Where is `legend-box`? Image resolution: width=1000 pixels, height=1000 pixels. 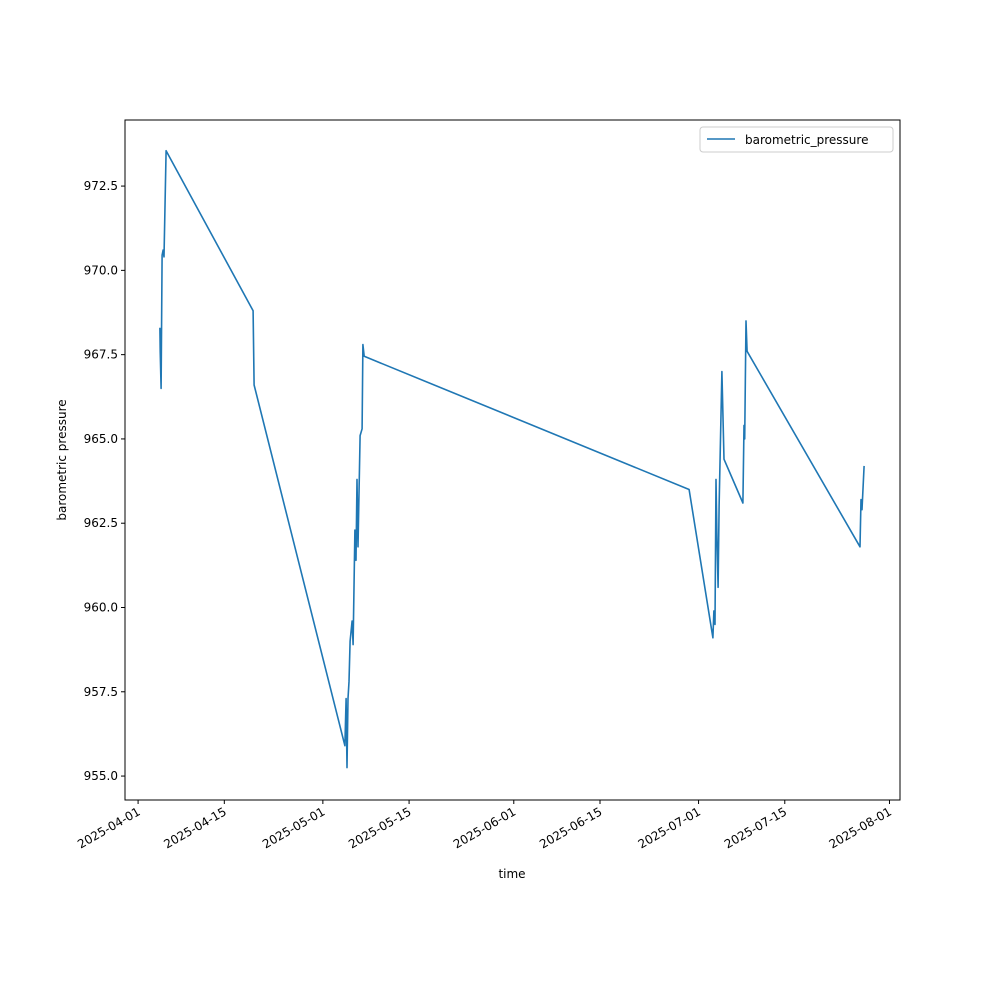 legend-box is located at coordinates (796, 139).